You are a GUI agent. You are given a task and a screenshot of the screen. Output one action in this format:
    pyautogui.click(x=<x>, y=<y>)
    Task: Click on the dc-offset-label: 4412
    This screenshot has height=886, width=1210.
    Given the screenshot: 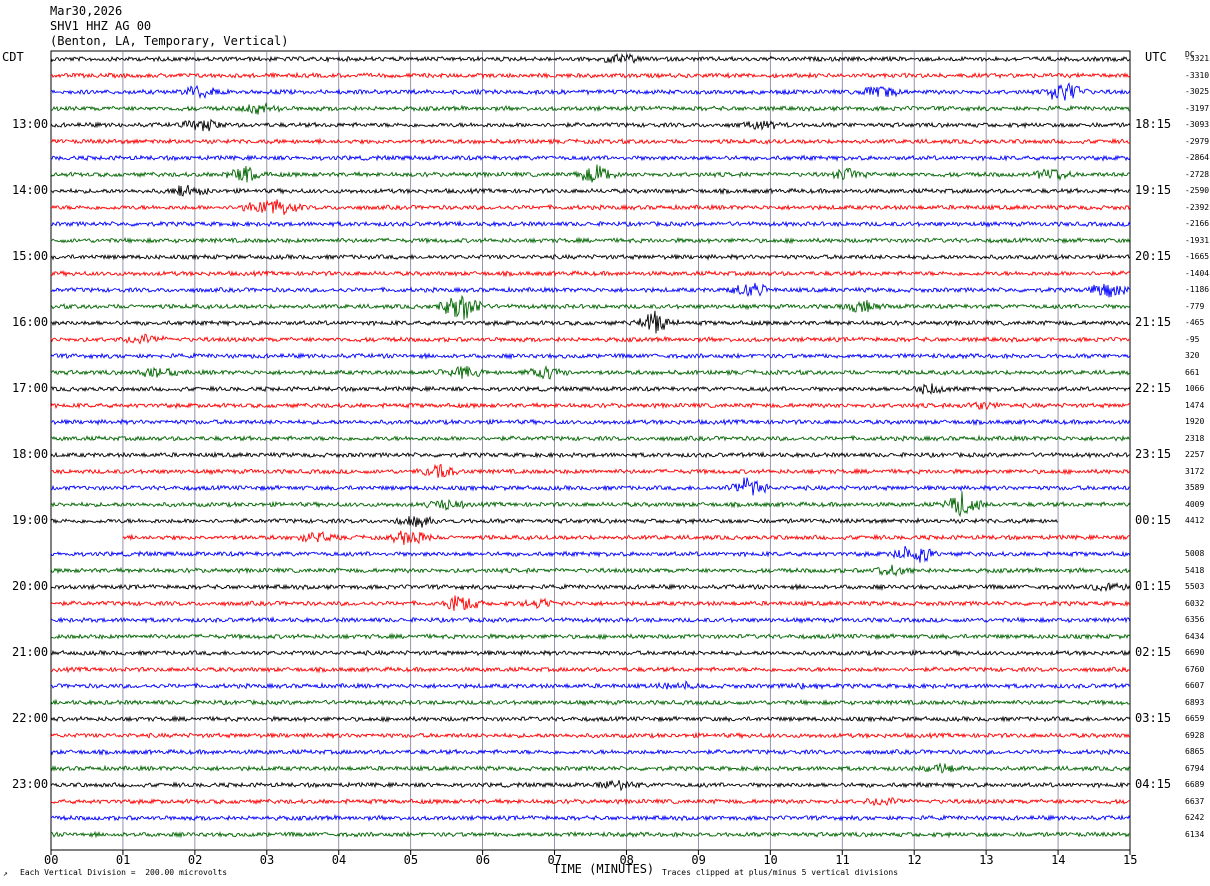 What is the action you would take?
    pyautogui.click(x=1195, y=520)
    